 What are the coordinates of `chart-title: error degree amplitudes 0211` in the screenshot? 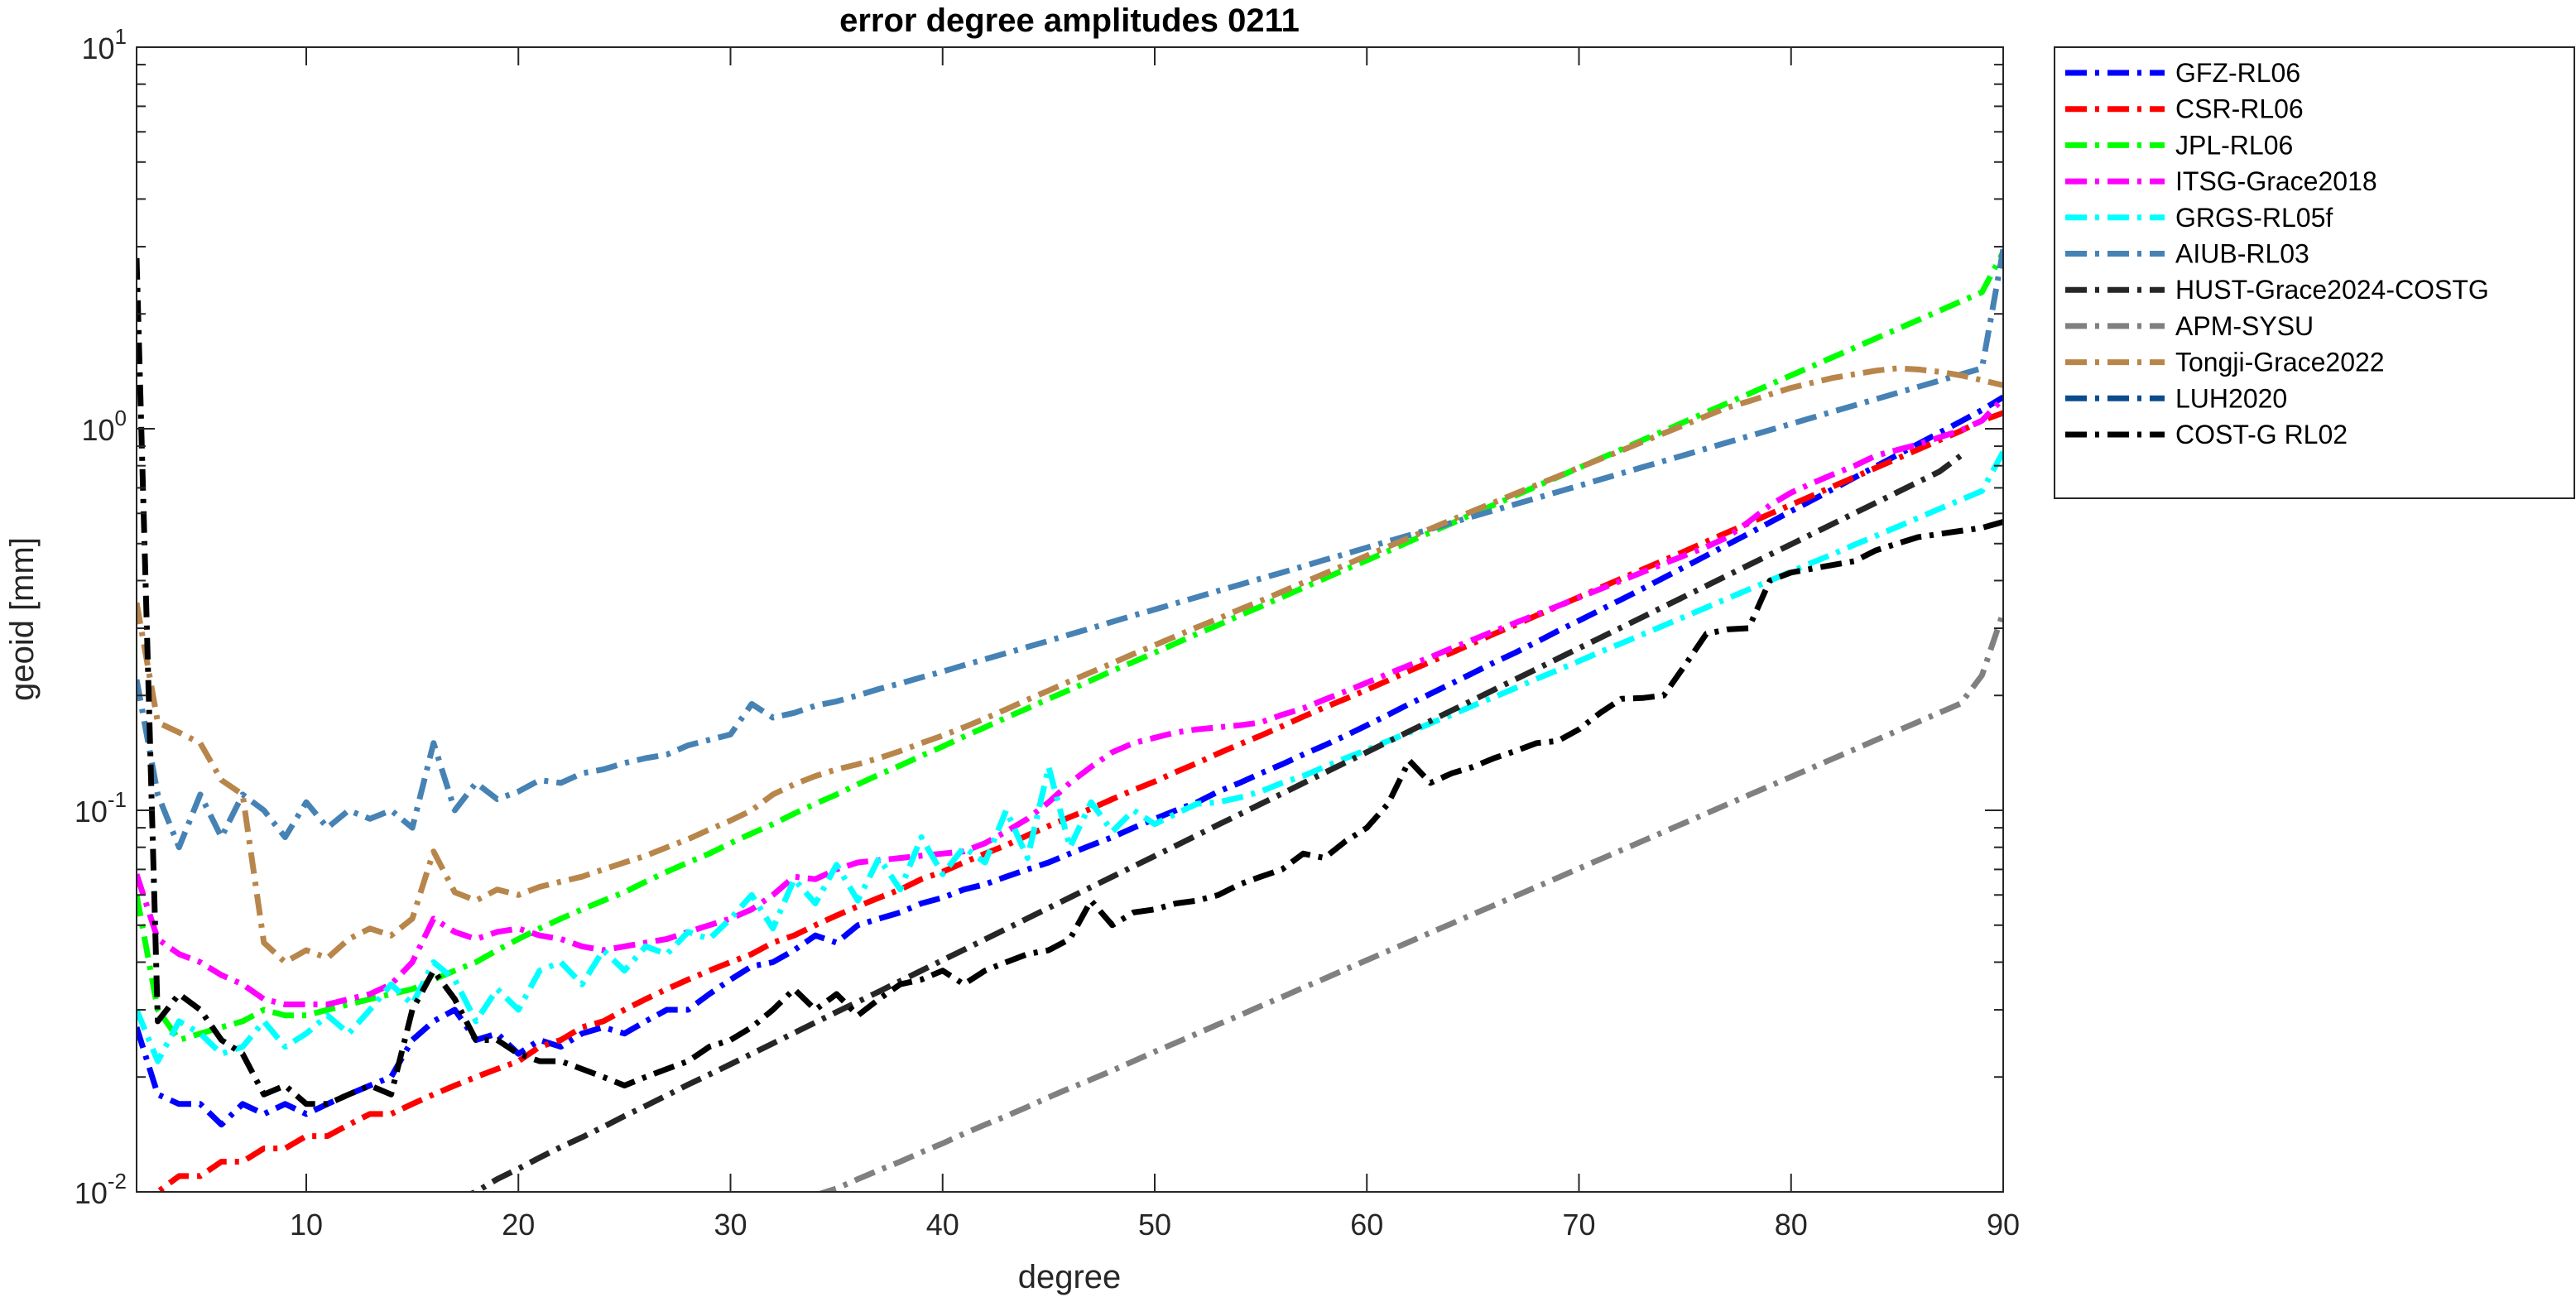 It's located at (1069, 20).